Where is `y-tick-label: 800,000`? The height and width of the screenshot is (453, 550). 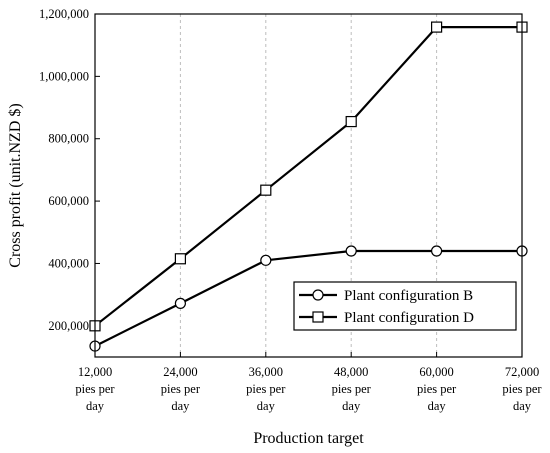
y-tick-label: 800,000 is located at coordinates (68, 139).